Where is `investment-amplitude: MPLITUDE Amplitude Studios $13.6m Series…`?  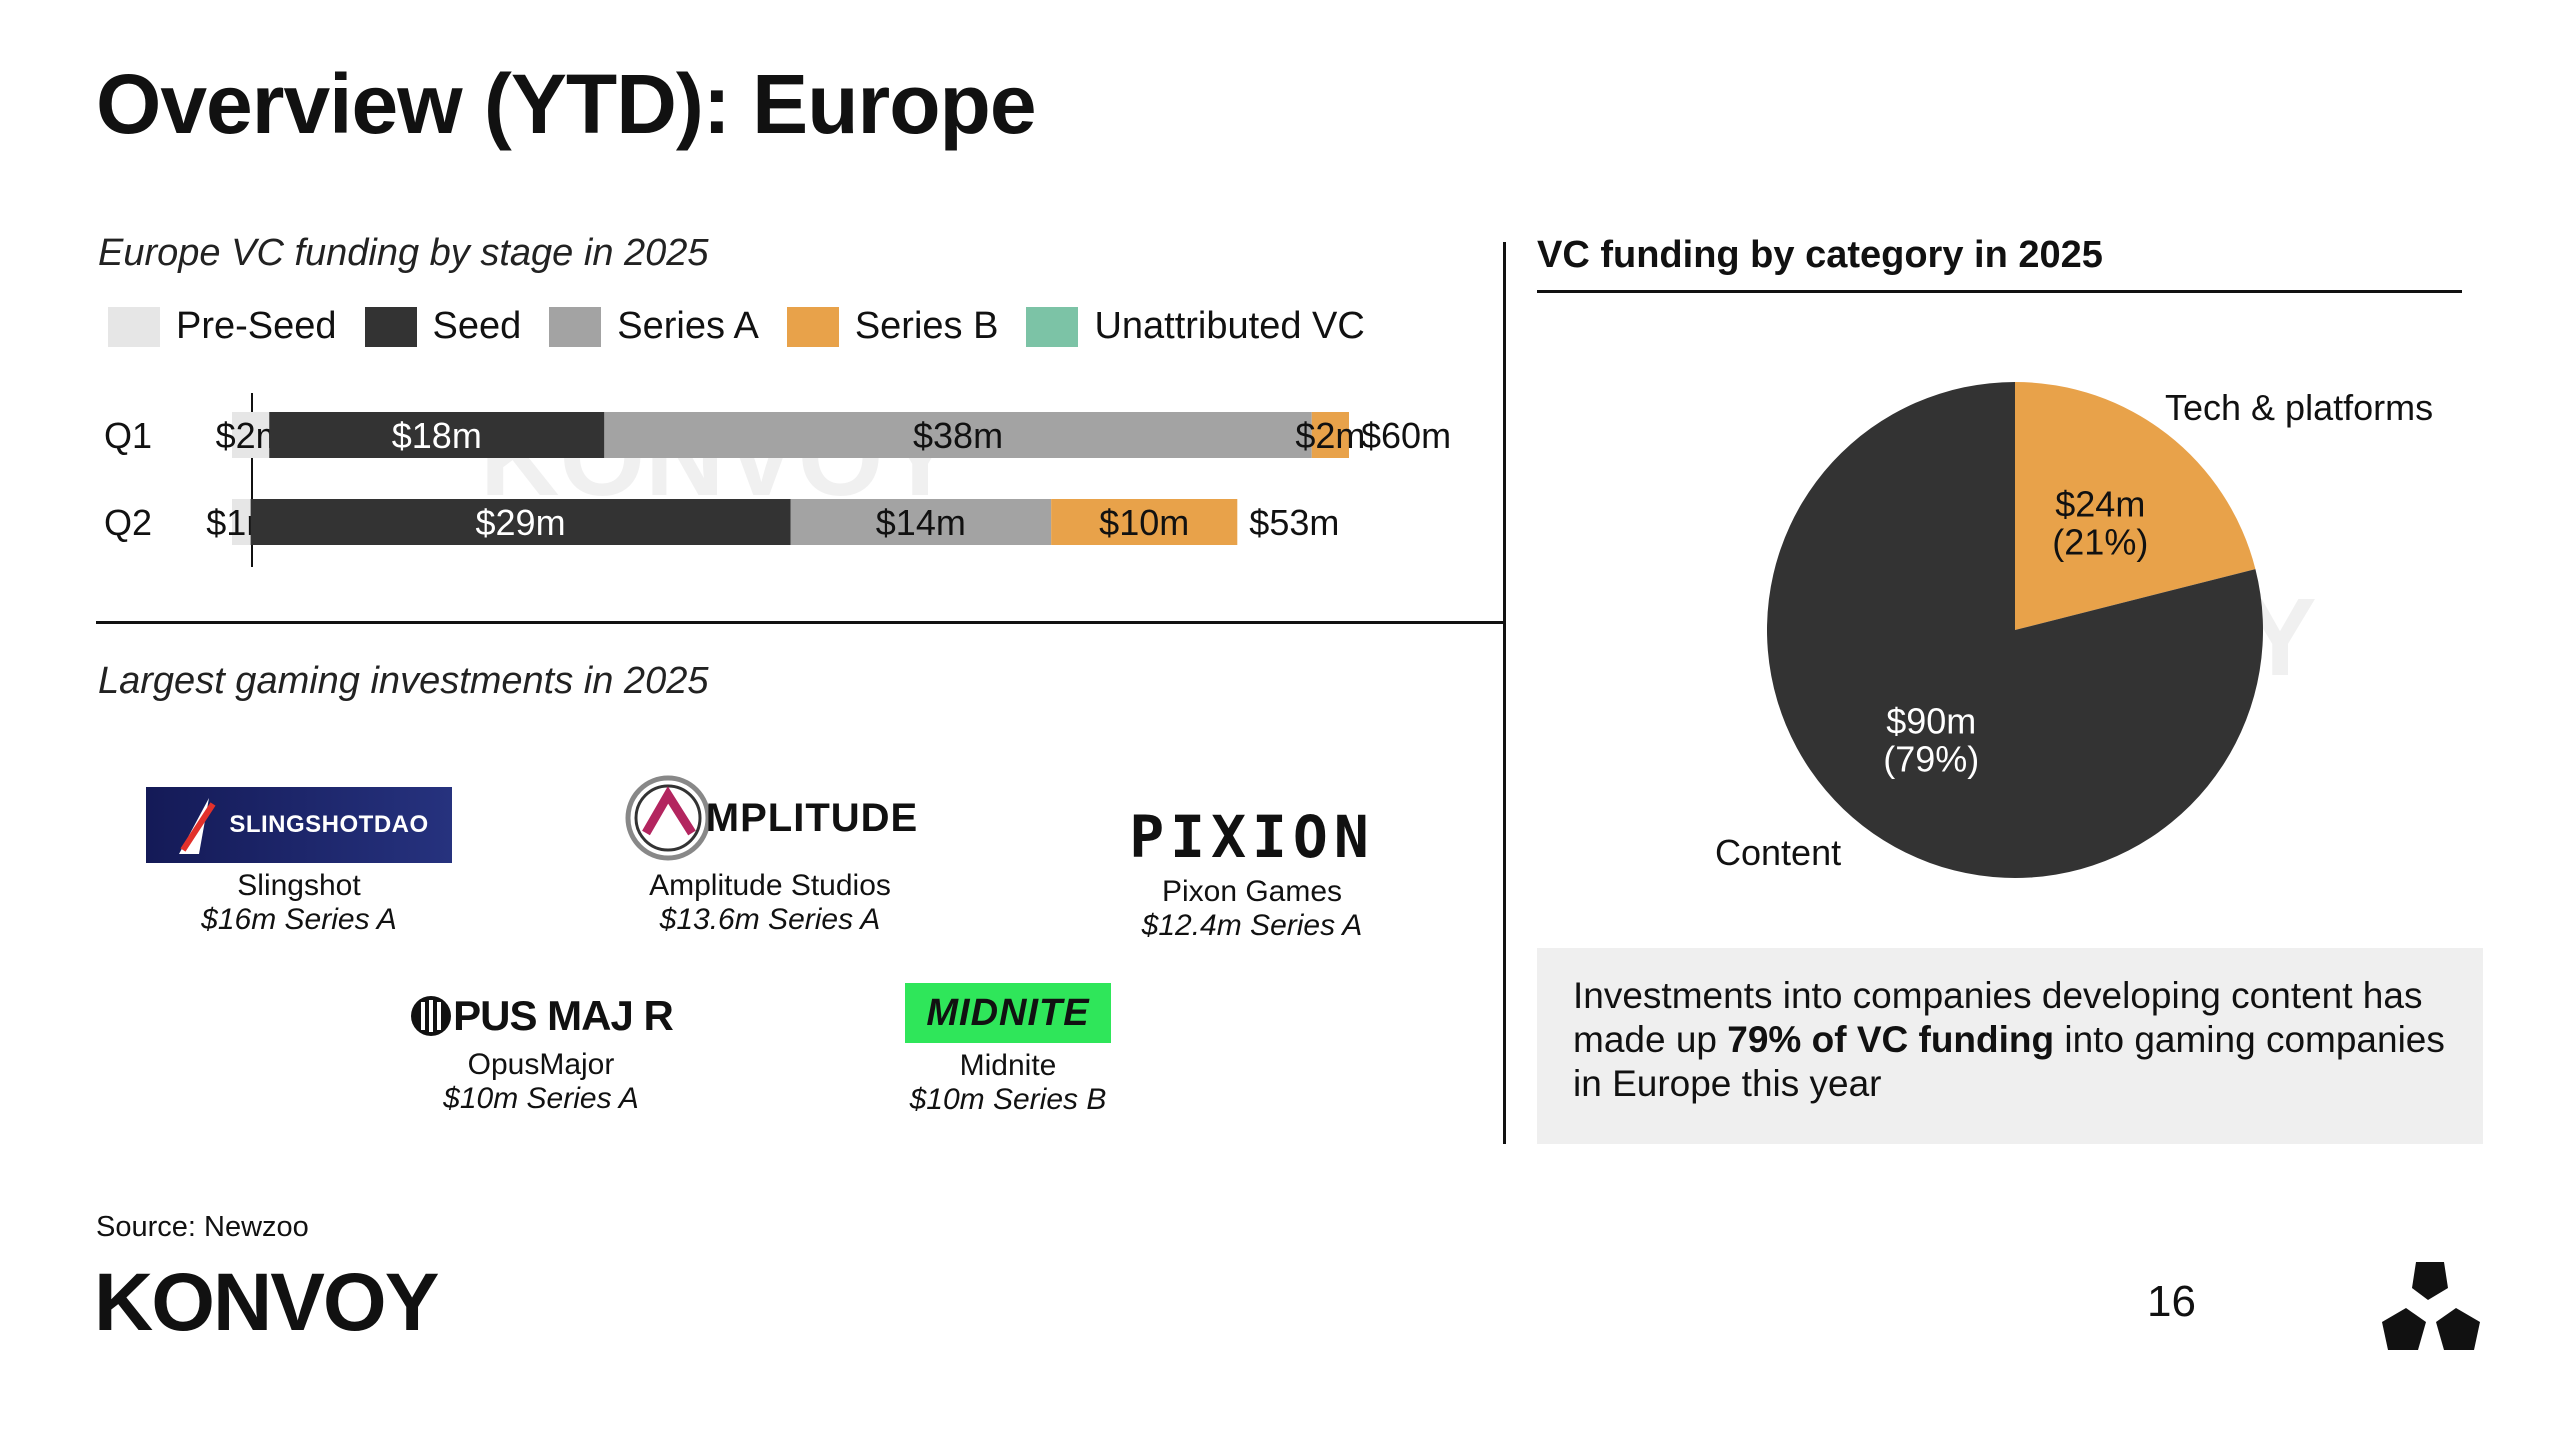
investment-amplitude: MPLITUDE Amplitude Studios $13.6m Series… is located at coordinates (770, 855).